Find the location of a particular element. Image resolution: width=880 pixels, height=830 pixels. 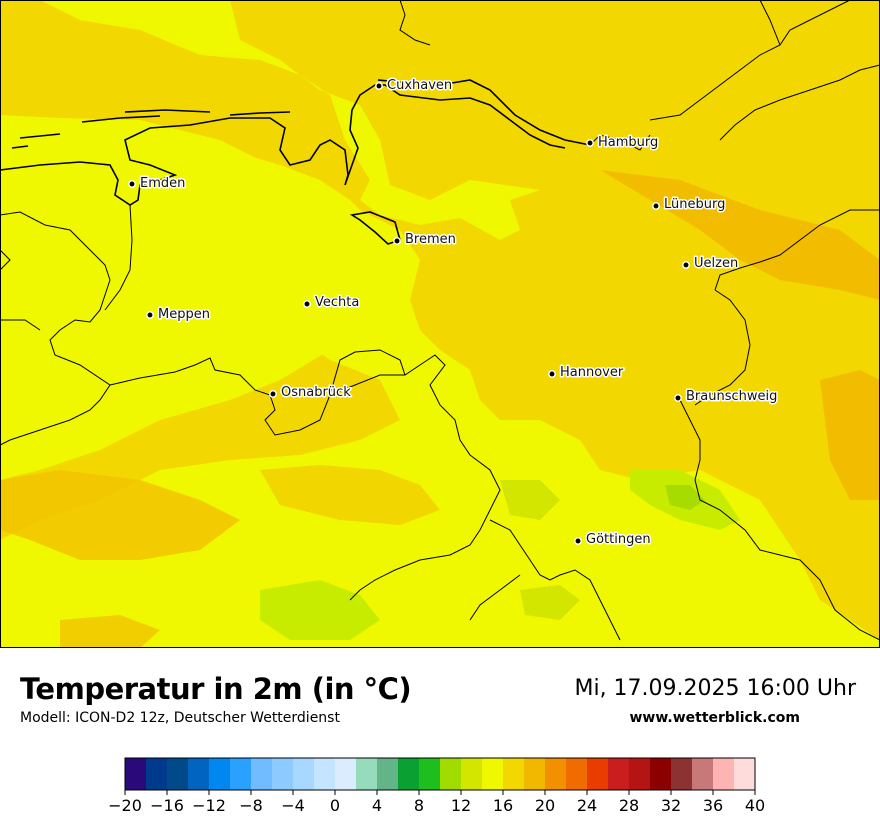

temperature-field-cool-patch-solling is located at coordinates (530, 500).